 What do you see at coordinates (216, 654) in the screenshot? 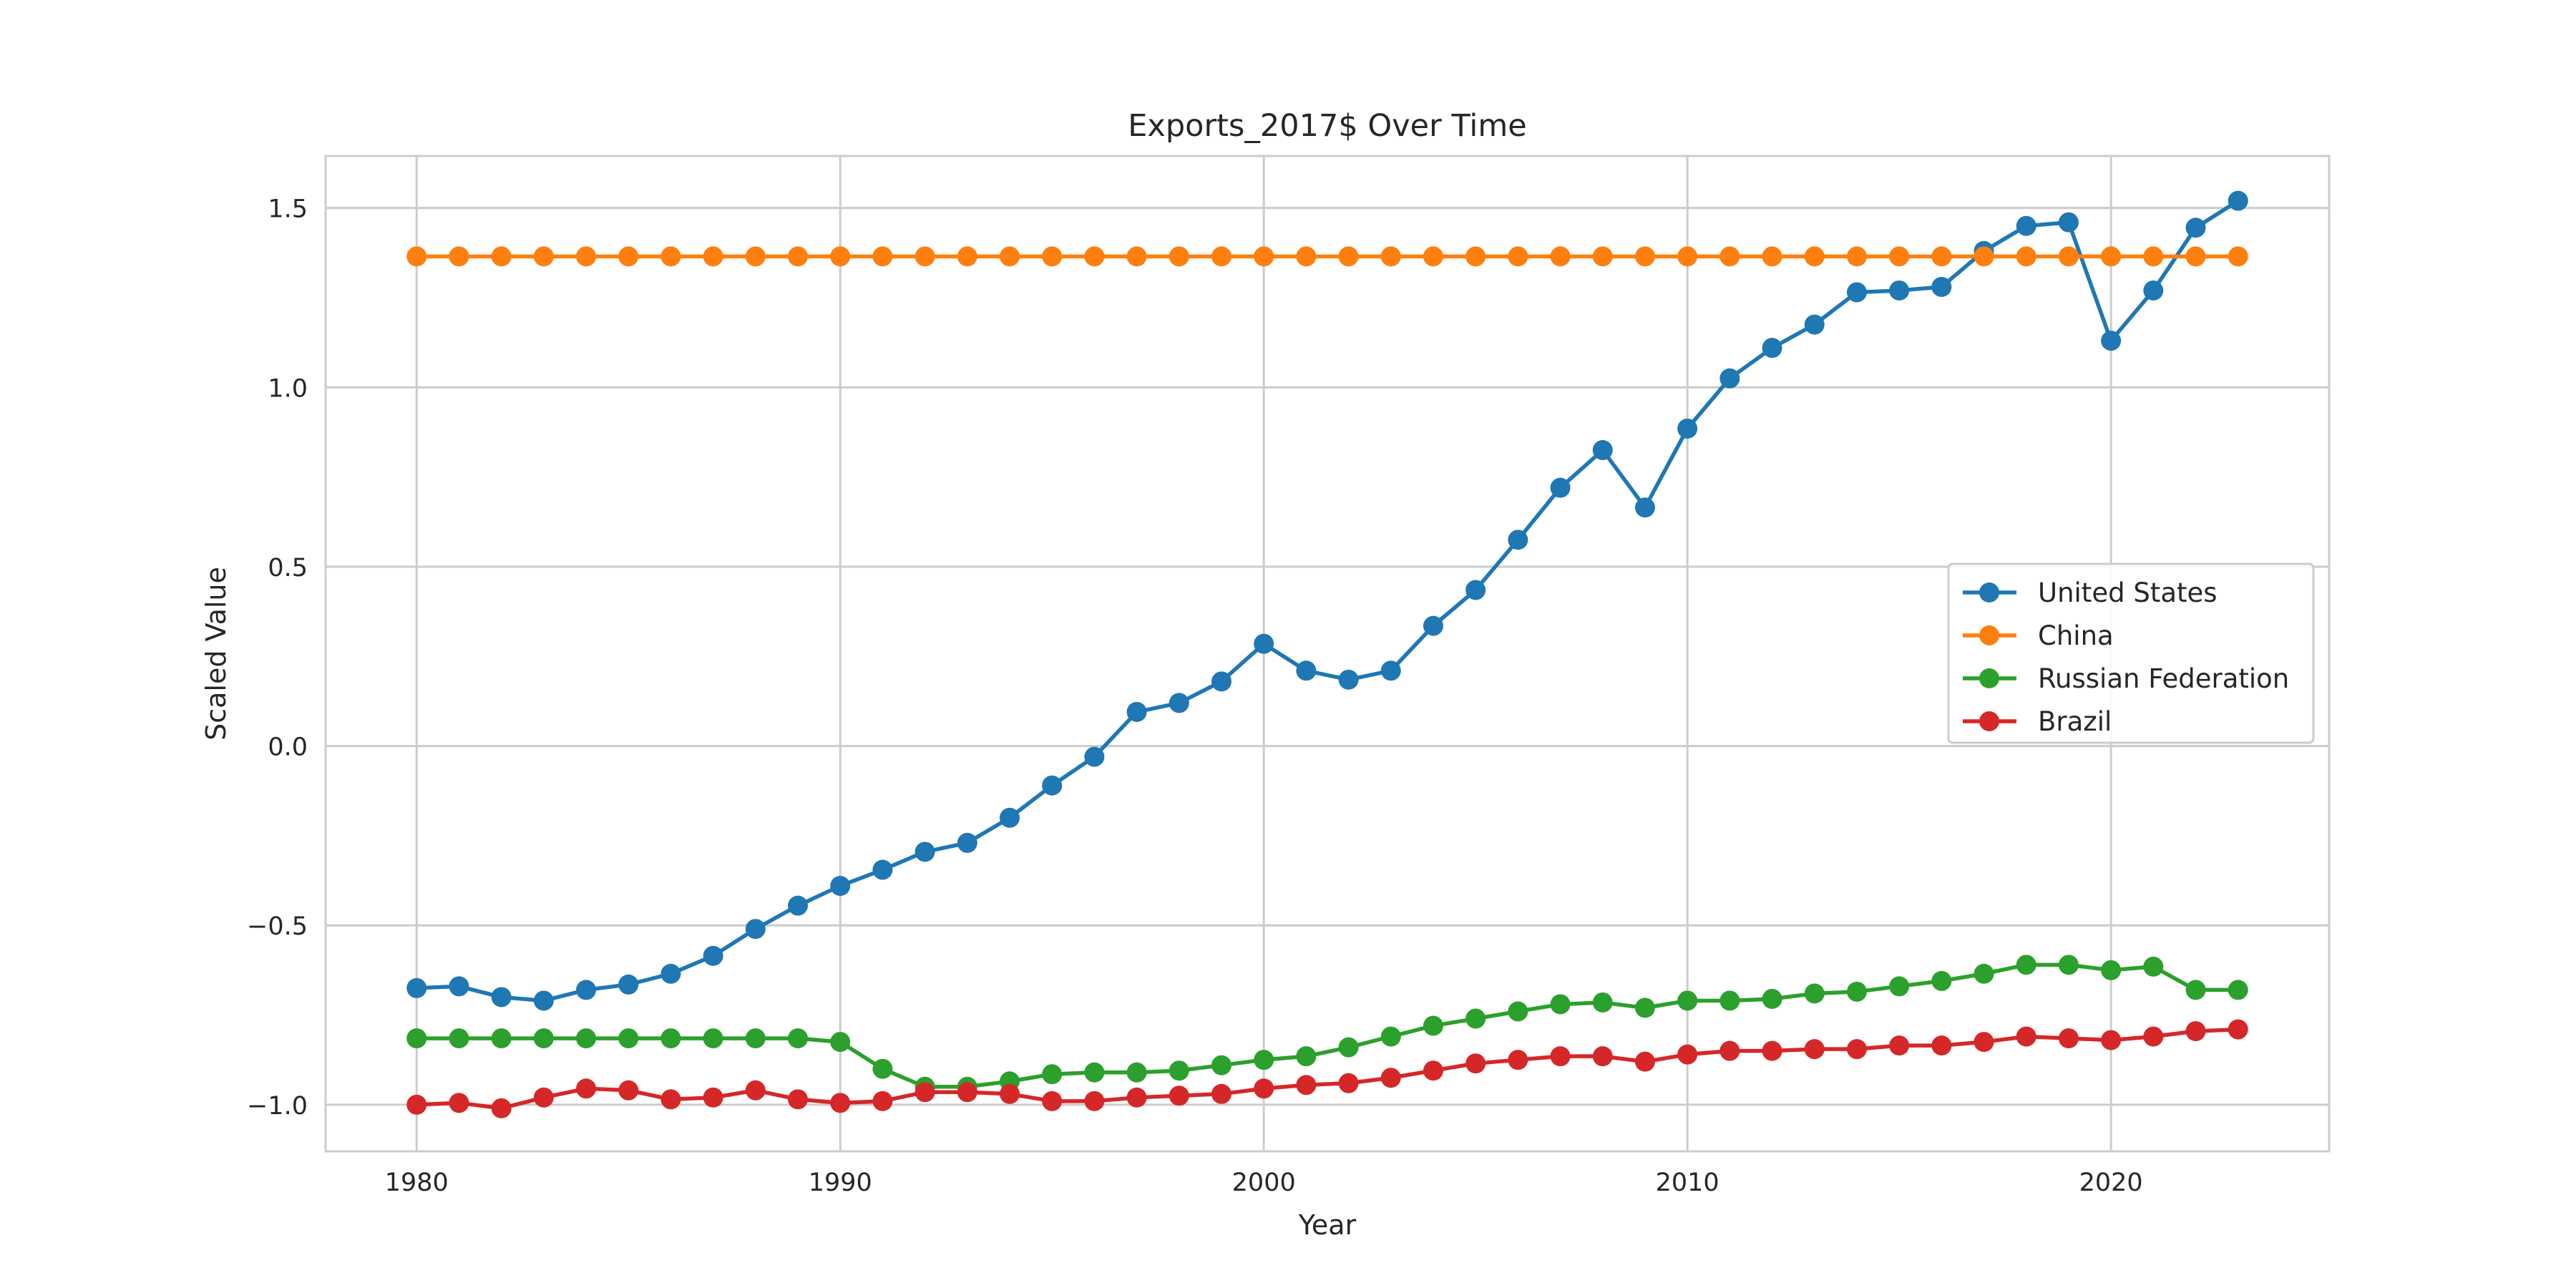
I see `y-axis-label: Scaled Value` at bounding box center [216, 654].